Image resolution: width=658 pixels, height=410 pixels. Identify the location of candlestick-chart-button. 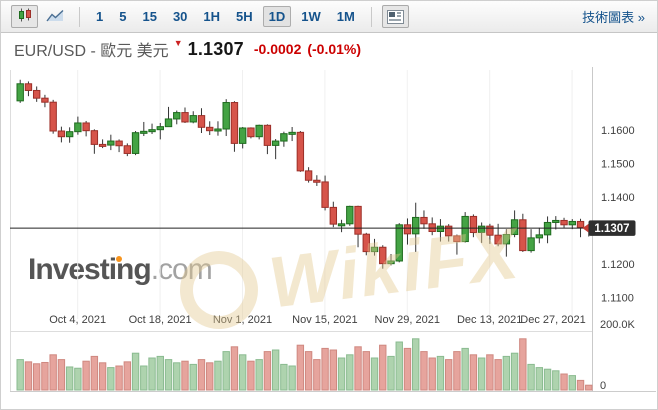
(24, 16).